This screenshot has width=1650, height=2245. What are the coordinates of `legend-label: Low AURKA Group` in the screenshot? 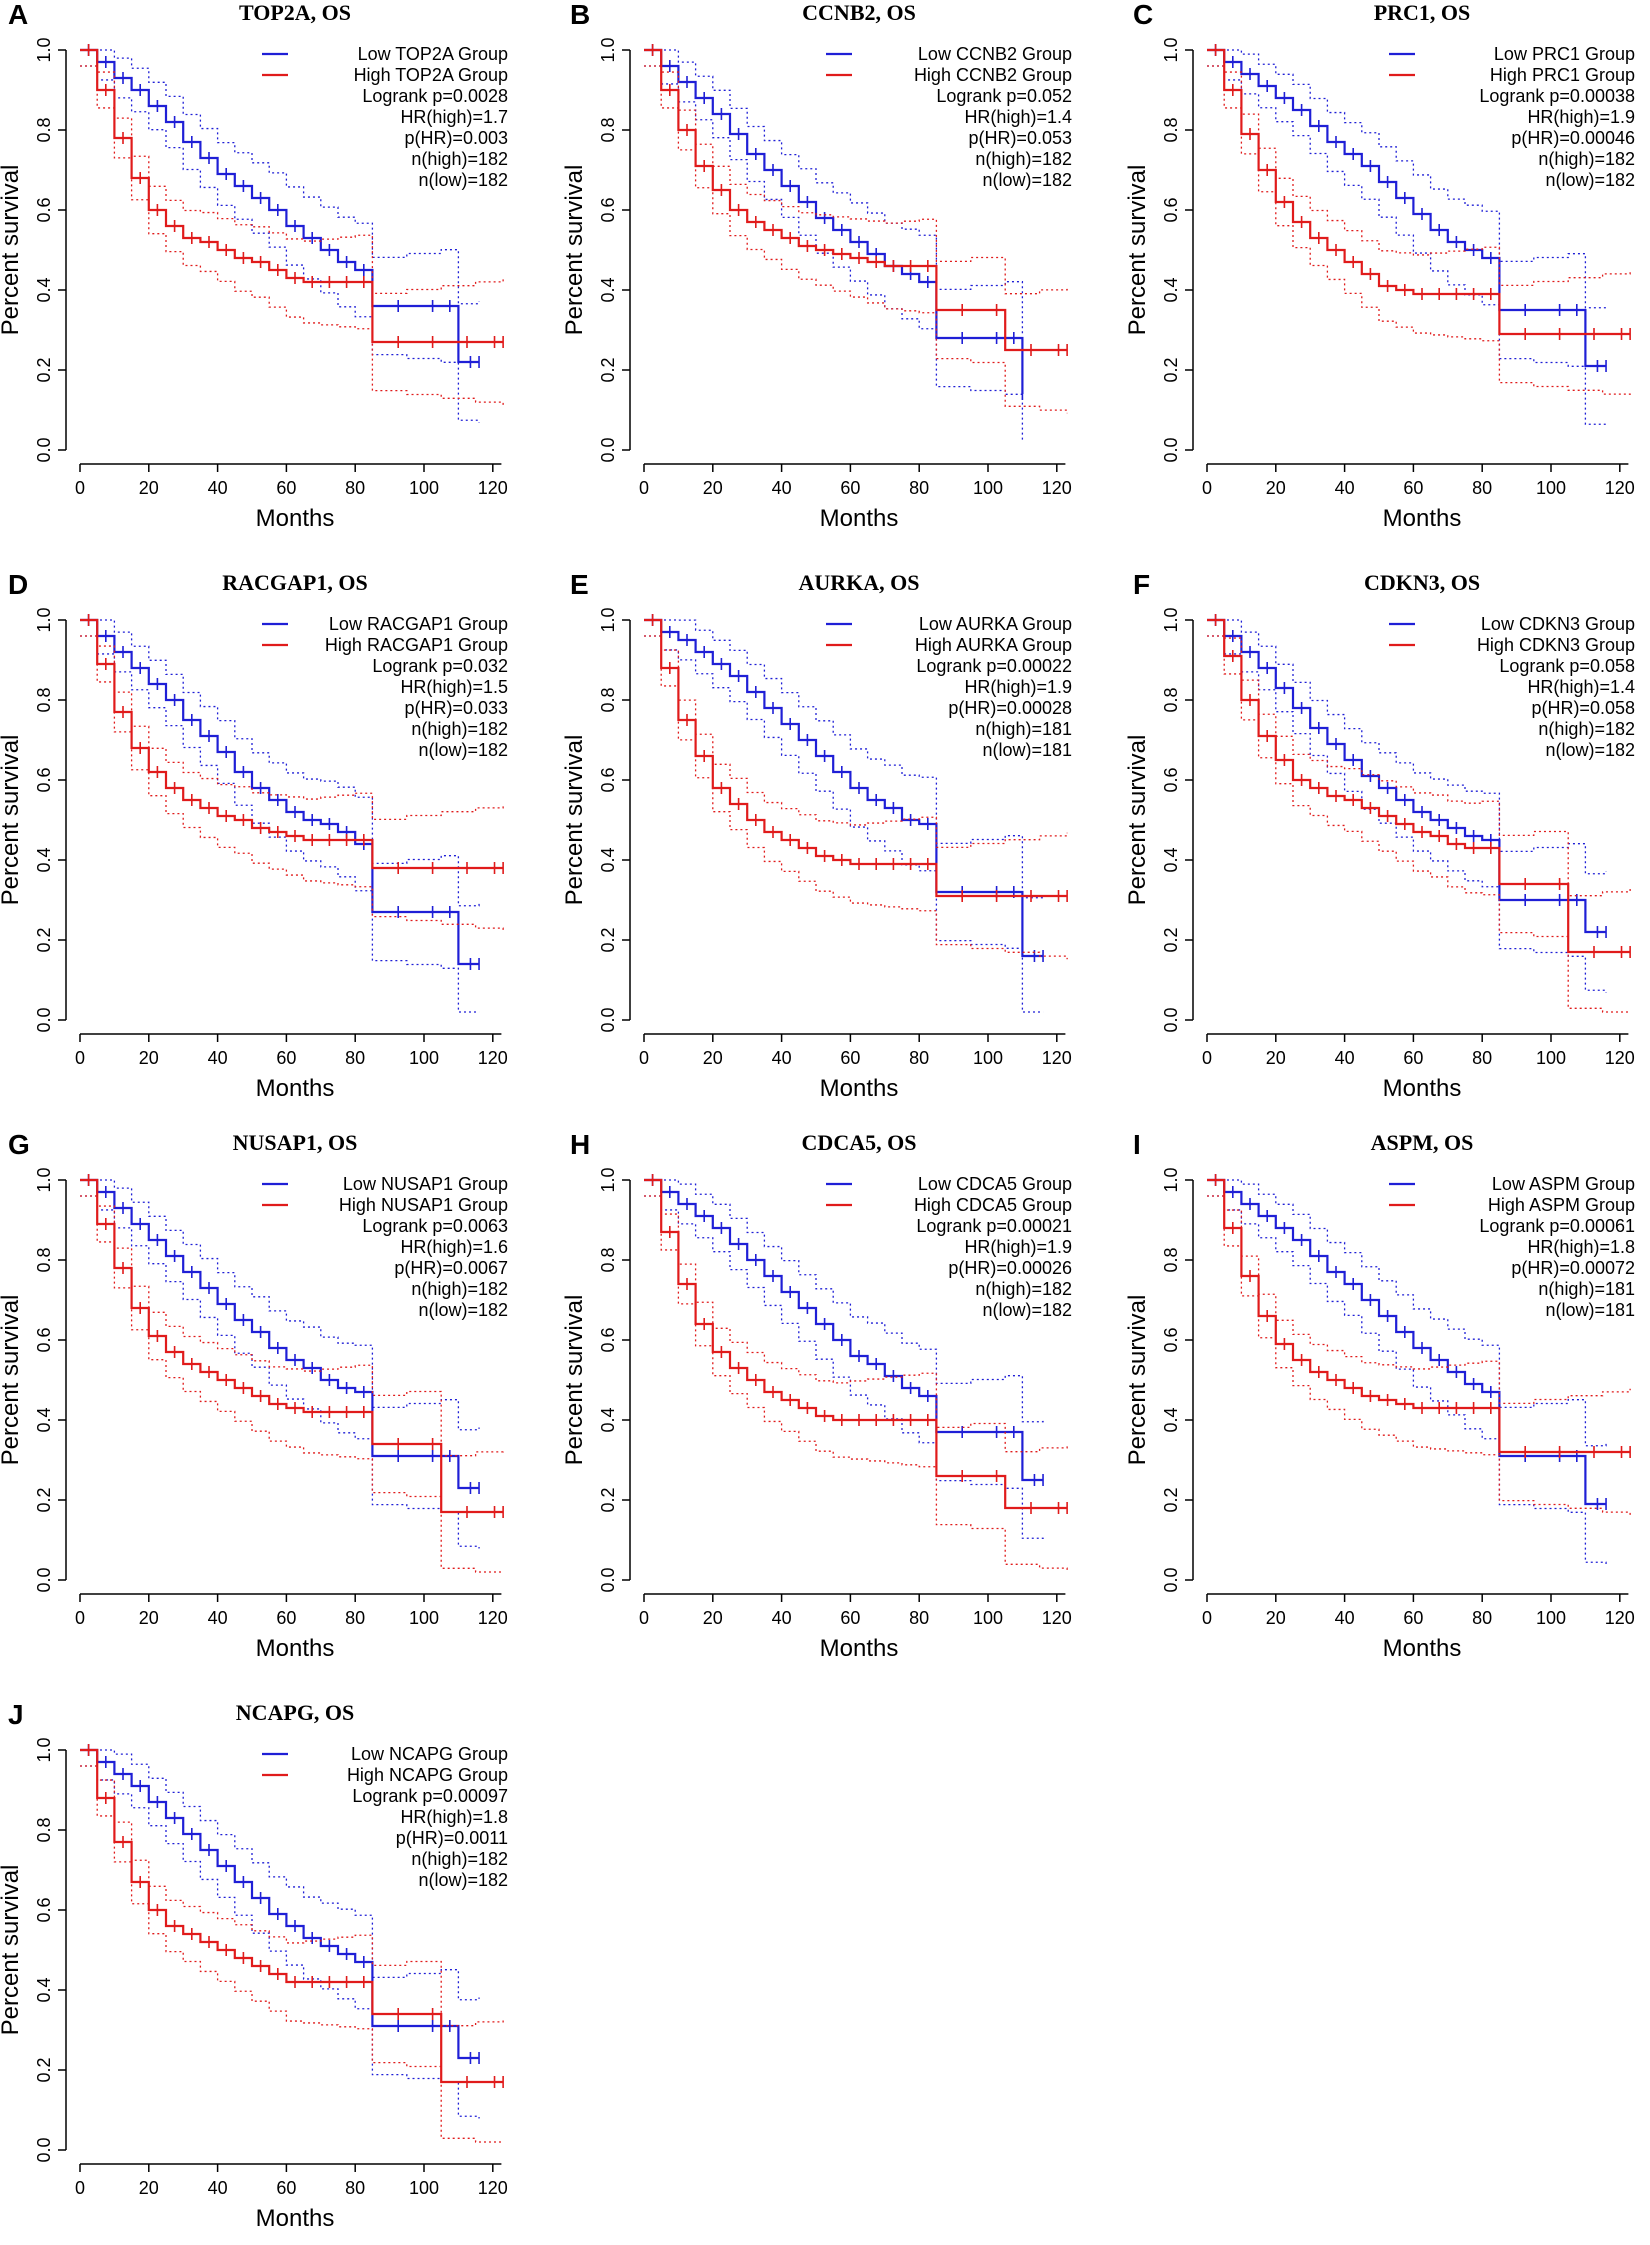 It's located at (995, 624).